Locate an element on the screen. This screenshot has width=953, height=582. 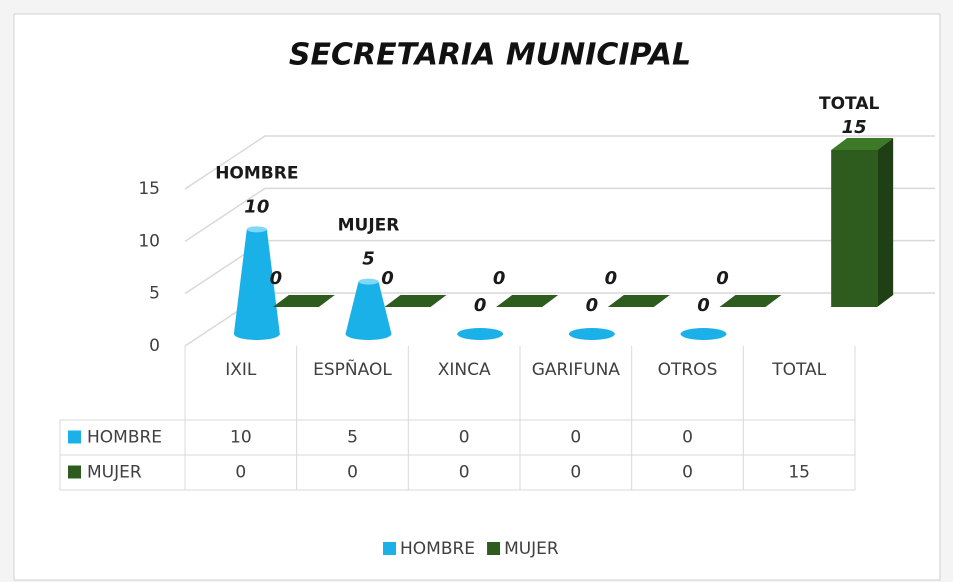
bar-side is located at coordinates (885, 222).